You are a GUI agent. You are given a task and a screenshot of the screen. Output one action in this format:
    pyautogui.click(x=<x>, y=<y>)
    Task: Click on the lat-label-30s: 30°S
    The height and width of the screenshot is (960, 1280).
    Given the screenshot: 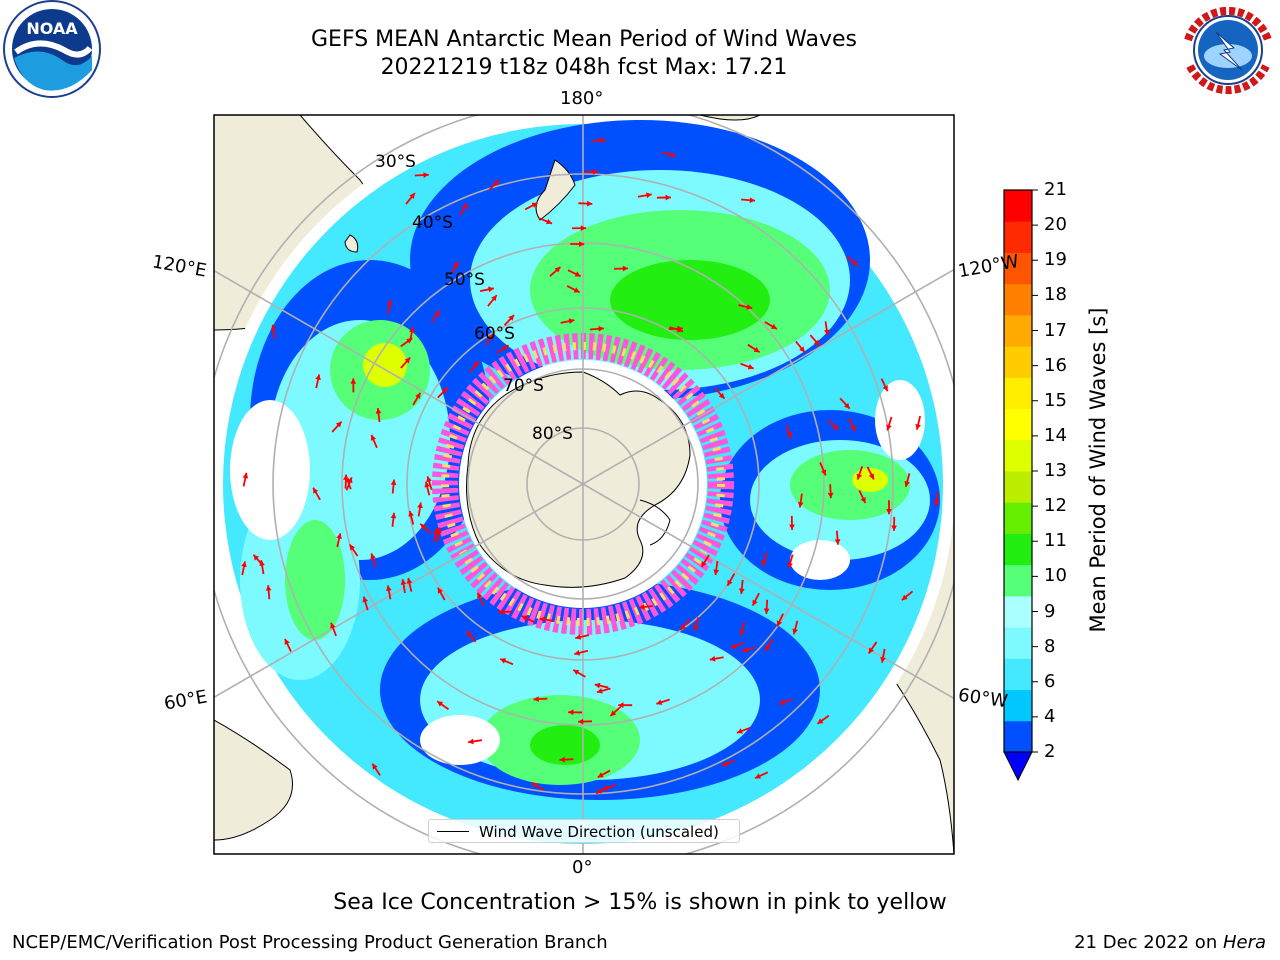 What is the action you would take?
    pyautogui.click(x=395, y=162)
    